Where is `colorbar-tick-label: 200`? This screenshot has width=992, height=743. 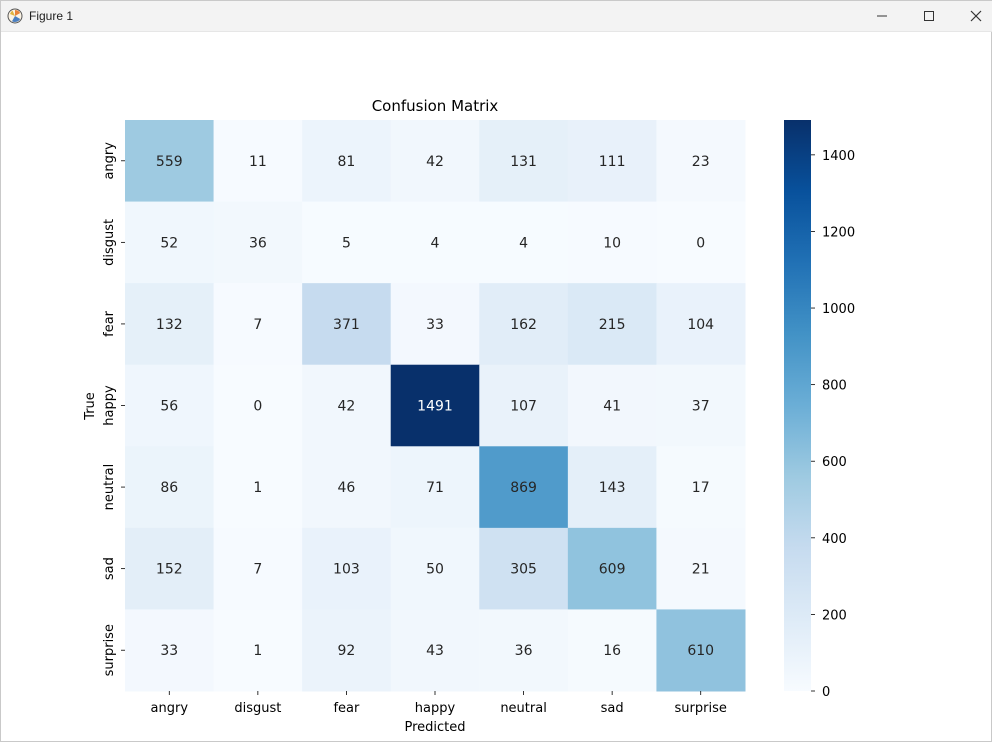 colorbar-tick-label: 200 is located at coordinates (834, 615).